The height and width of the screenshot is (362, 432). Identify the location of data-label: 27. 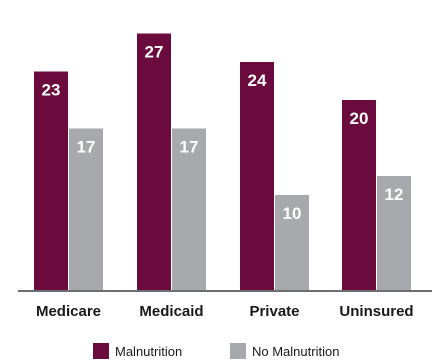
(154, 52).